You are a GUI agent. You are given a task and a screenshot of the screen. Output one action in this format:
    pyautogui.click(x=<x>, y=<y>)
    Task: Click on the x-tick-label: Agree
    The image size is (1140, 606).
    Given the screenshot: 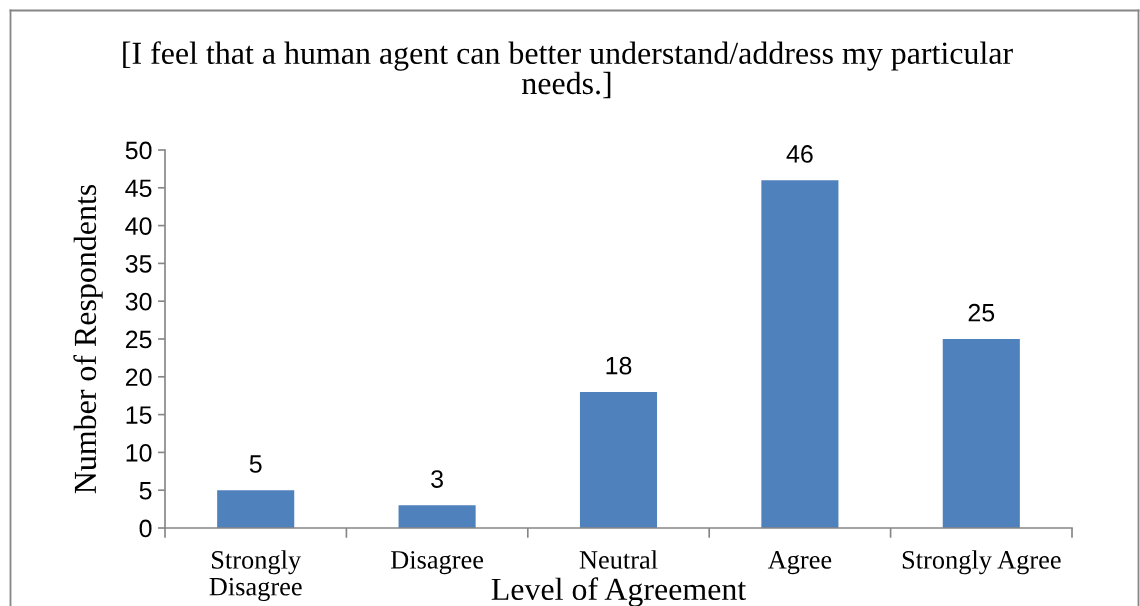 What is the action you would take?
    pyautogui.click(x=799, y=563)
    